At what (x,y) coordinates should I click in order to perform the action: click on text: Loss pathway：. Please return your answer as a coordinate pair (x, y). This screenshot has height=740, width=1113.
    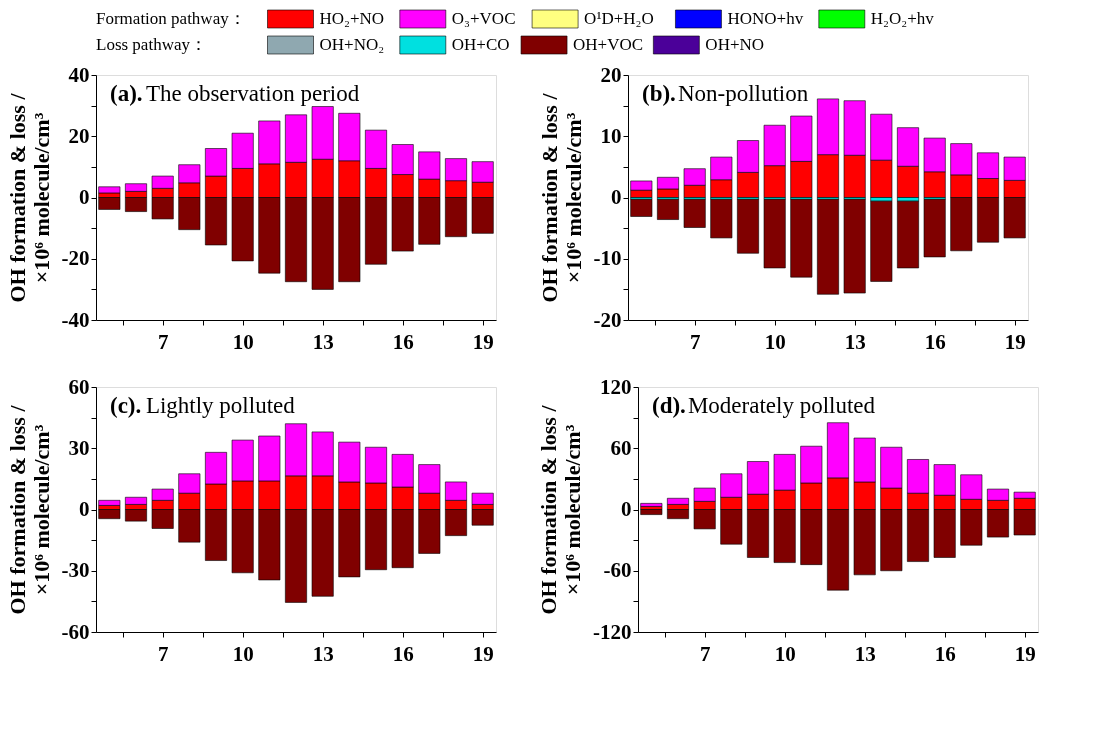
    Looking at the image, I should click on (151, 44).